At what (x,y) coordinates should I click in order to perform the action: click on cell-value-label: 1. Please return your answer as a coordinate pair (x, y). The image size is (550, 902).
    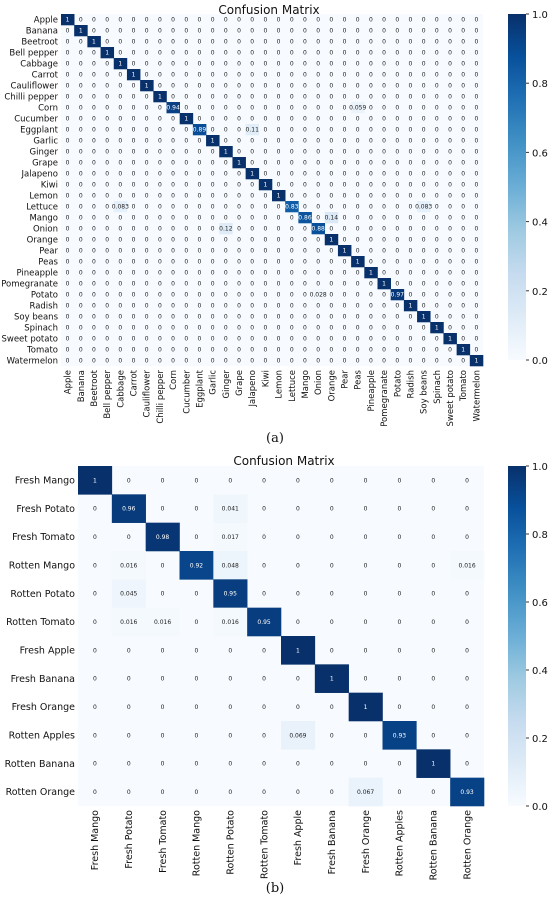
    Looking at the image, I should click on (463, 350).